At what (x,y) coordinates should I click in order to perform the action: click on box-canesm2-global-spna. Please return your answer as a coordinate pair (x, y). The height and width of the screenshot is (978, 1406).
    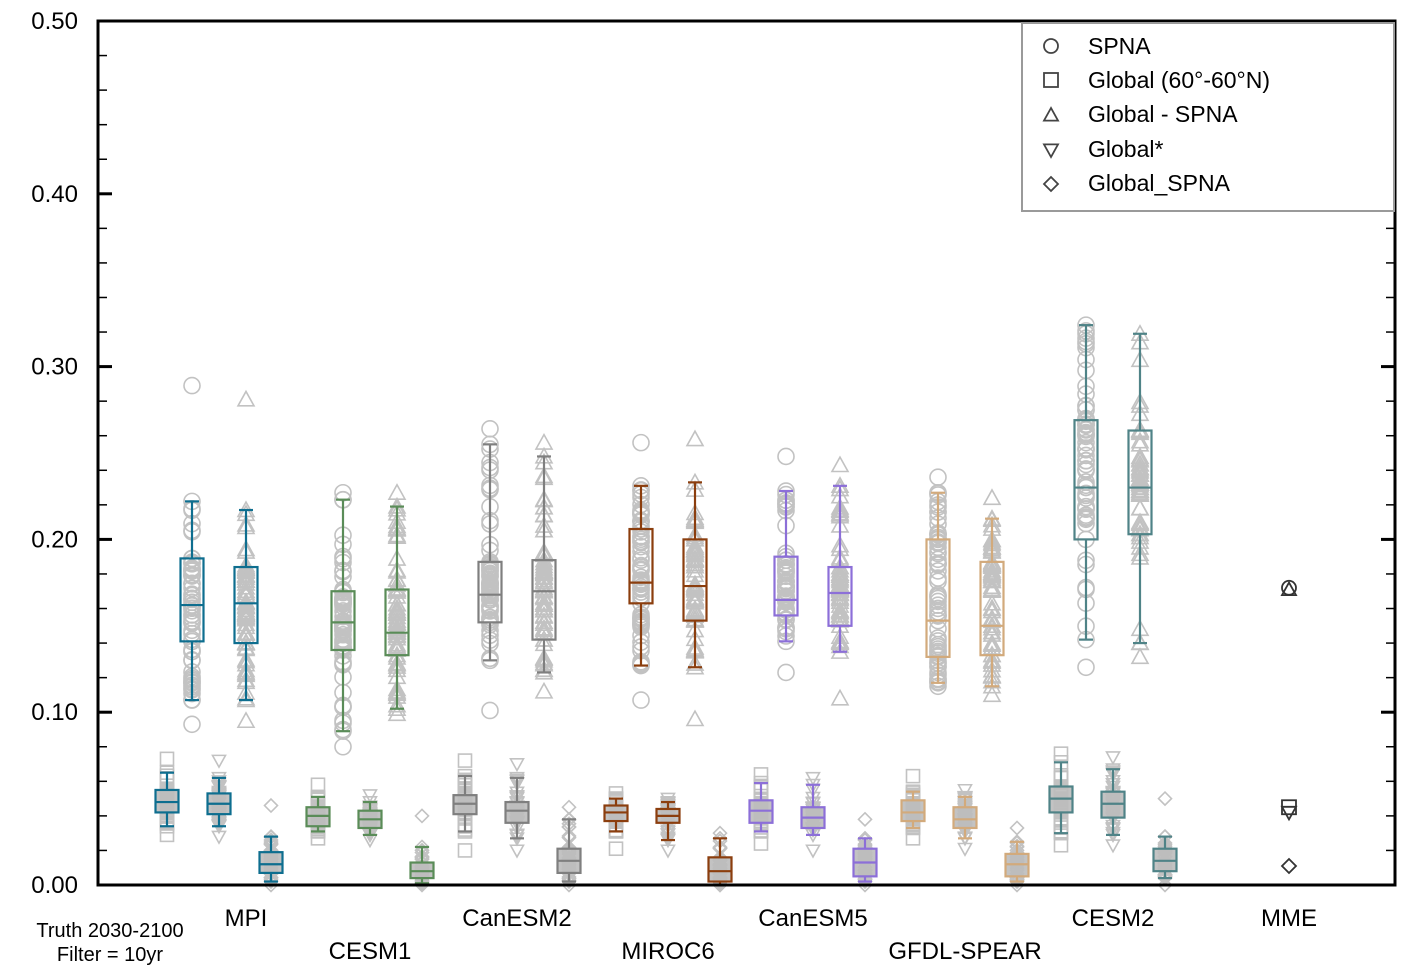
    Looking at the image, I should click on (544, 564).